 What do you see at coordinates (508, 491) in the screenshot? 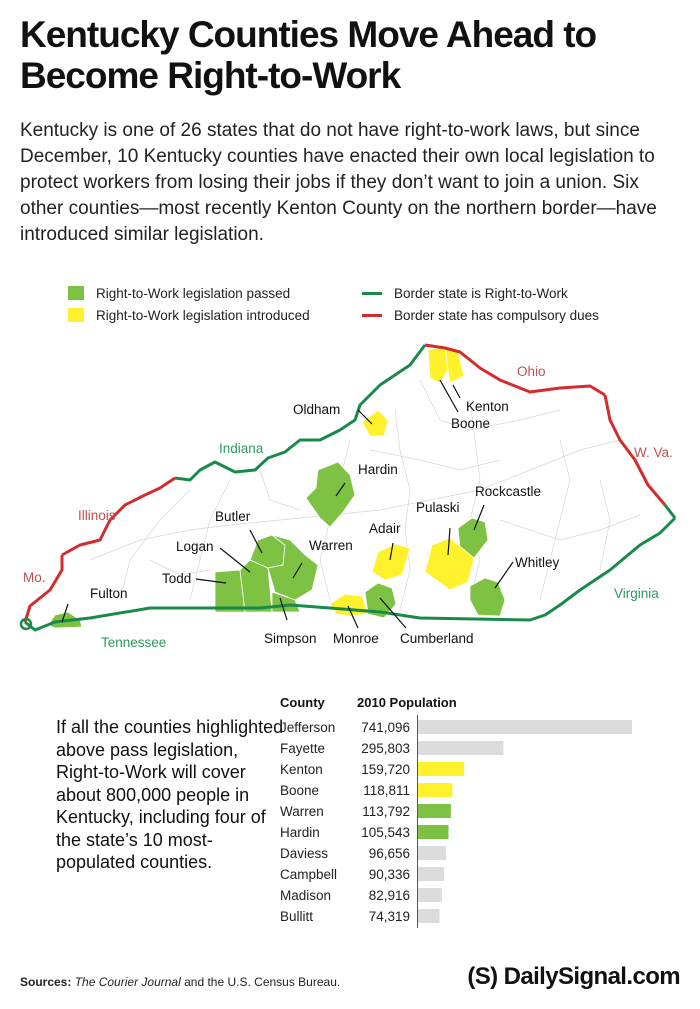
I see `county-label-rockcastle: Rockcastle` at bounding box center [508, 491].